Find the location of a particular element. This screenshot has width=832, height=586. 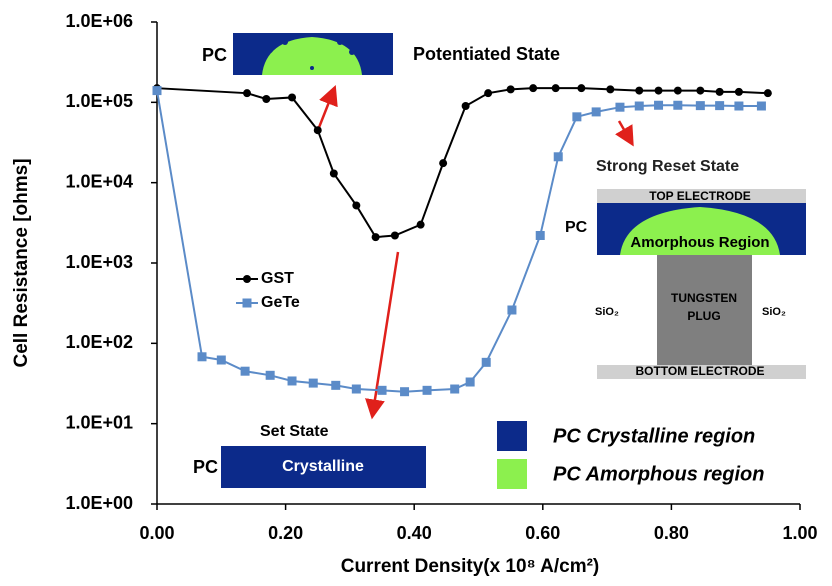

annotation: Amorphous Region is located at coordinates (699, 242).